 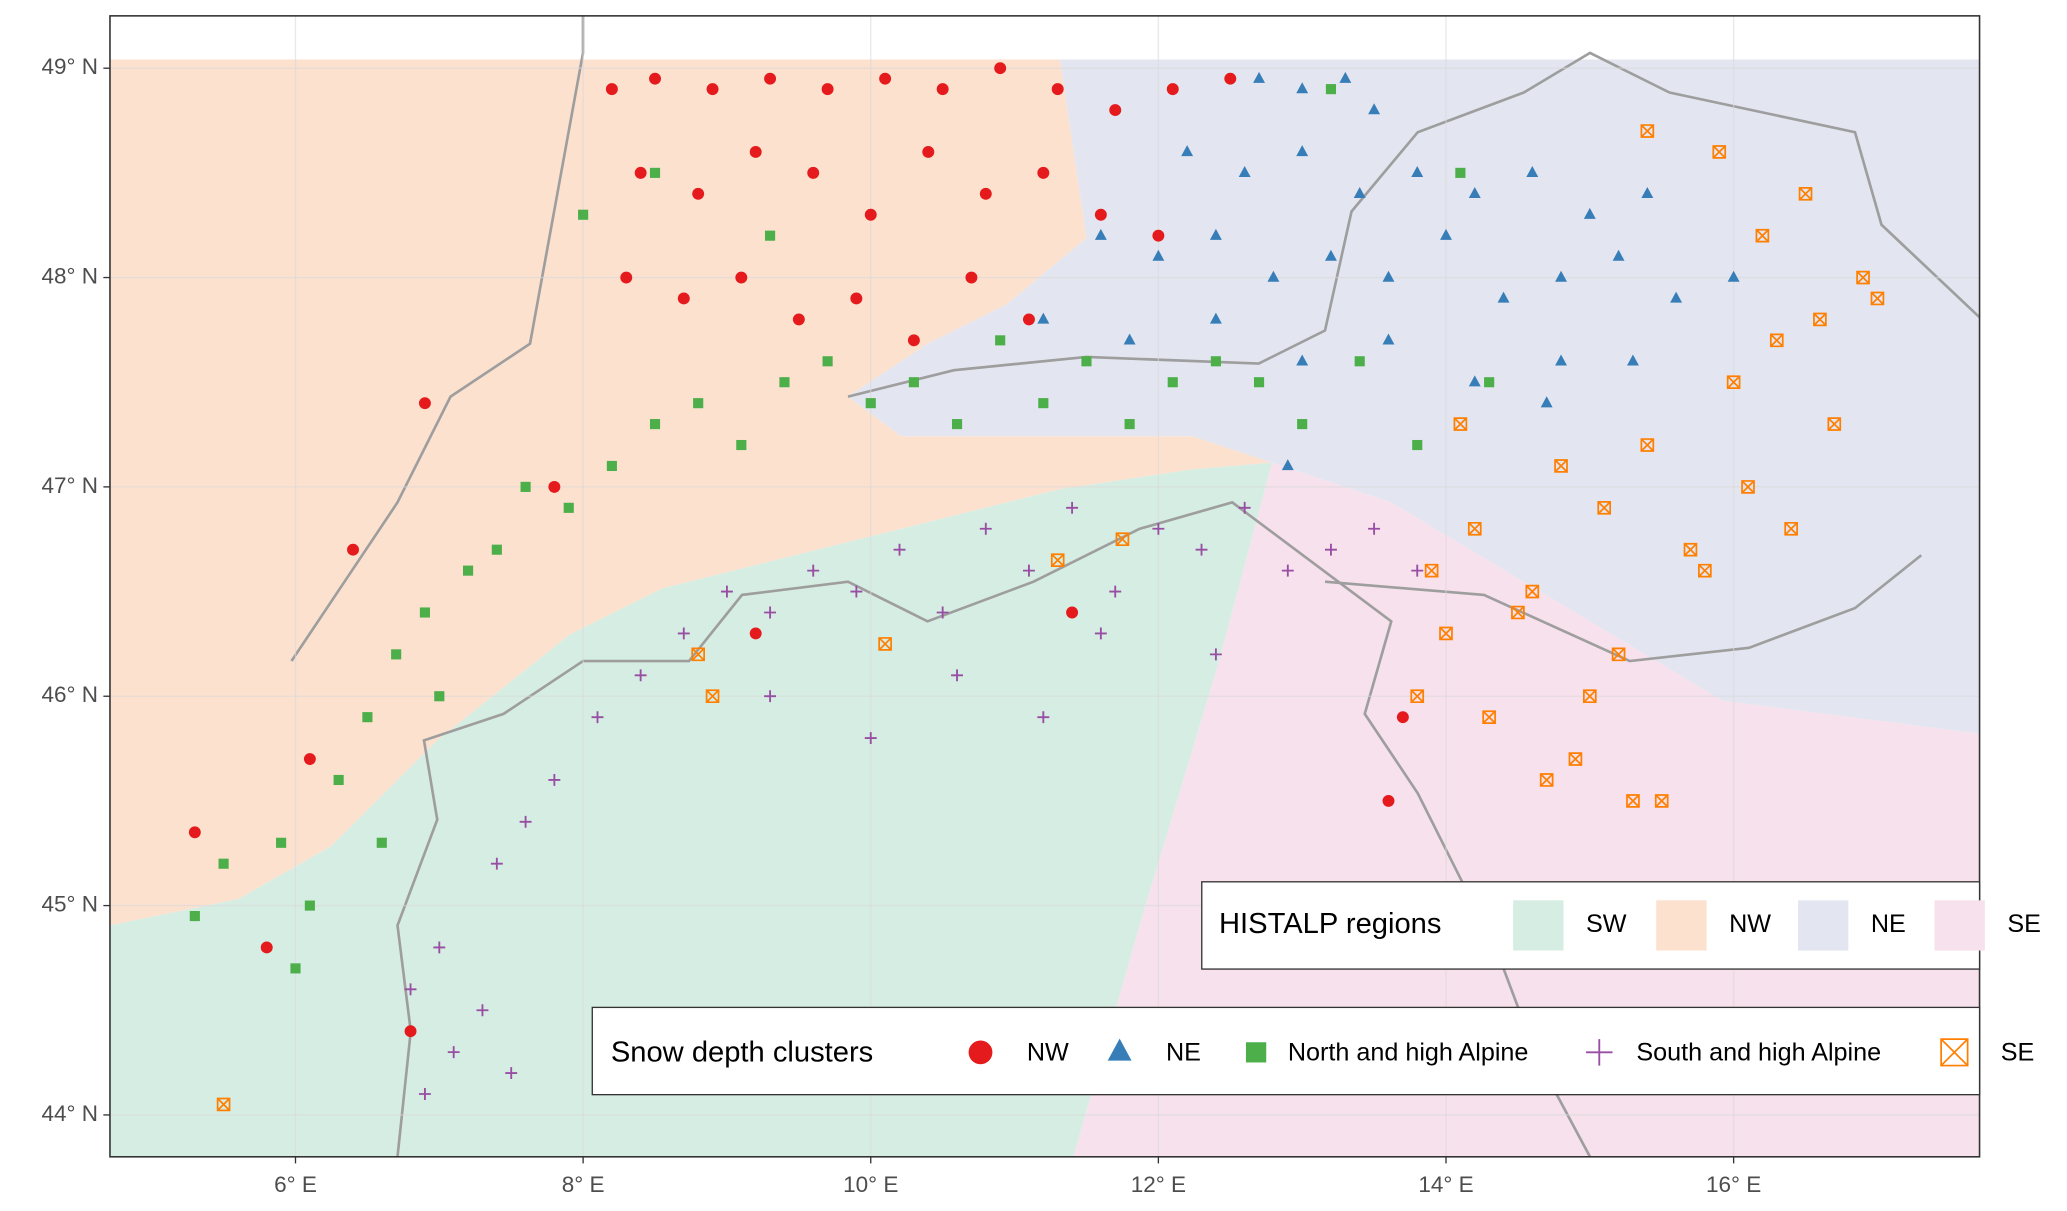 What do you see at coordinates (1733, 1184) in the screenshot?
I see `x-tick-label: 16° E` at bounding box center [1733, 1184].